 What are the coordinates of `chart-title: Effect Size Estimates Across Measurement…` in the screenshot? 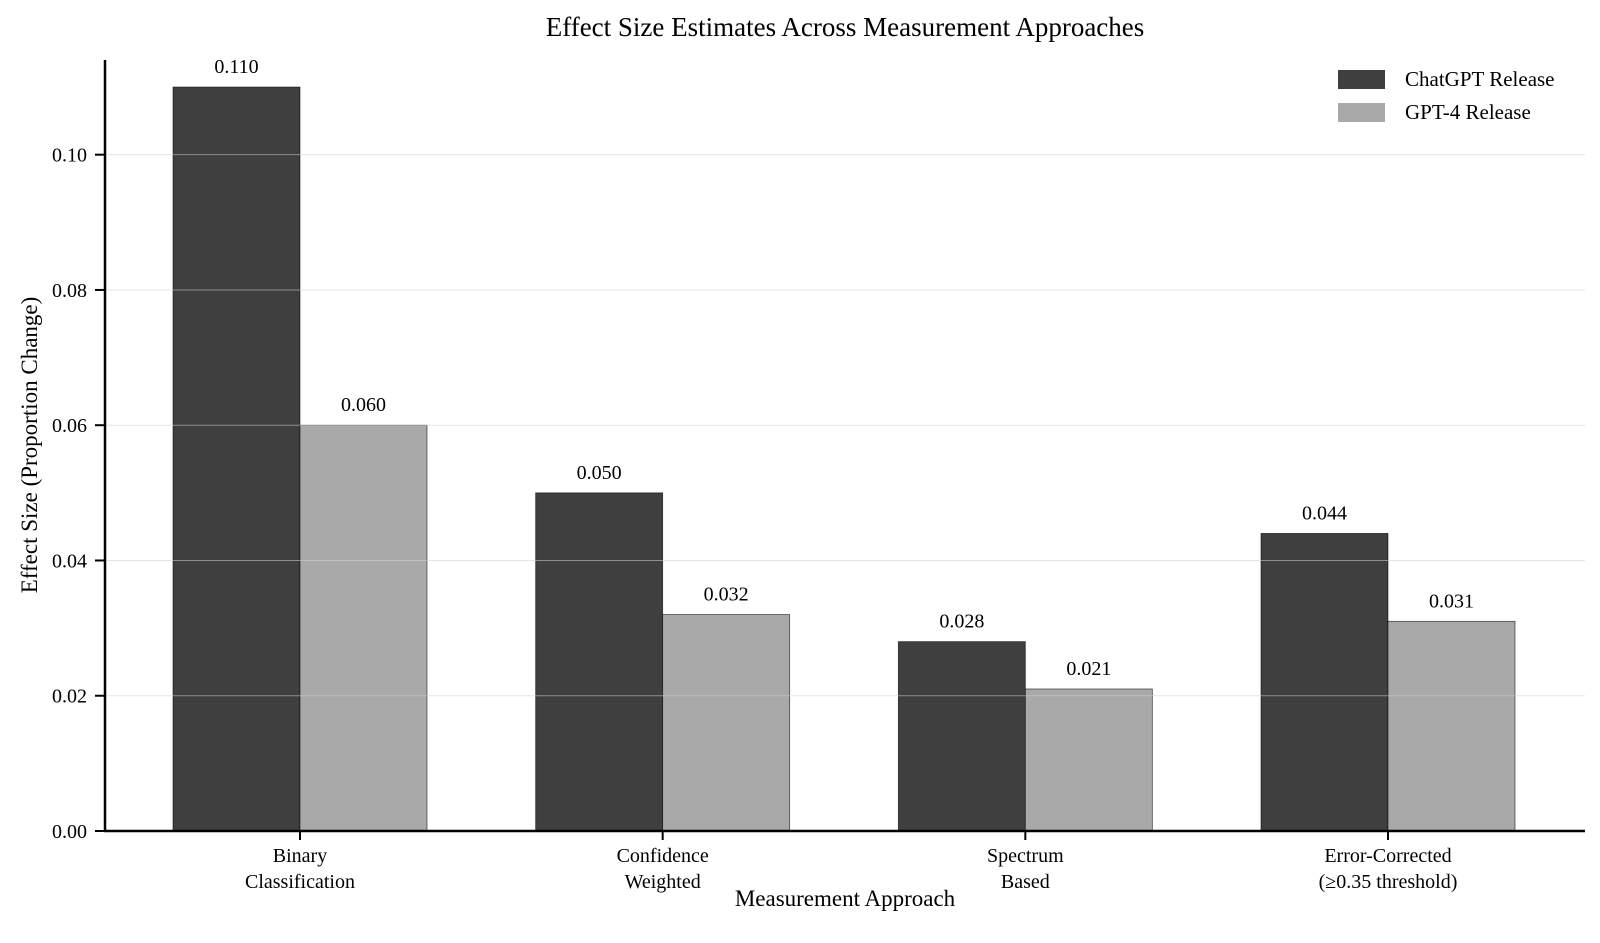 It's located at (845, 27).